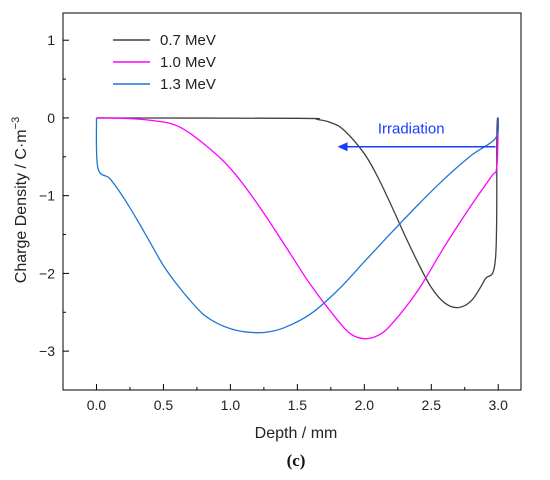 This screenshot has width=550, height=480. I want to click on legend-label-1-0-mev: 1.0 MeV, so click(188, 62).